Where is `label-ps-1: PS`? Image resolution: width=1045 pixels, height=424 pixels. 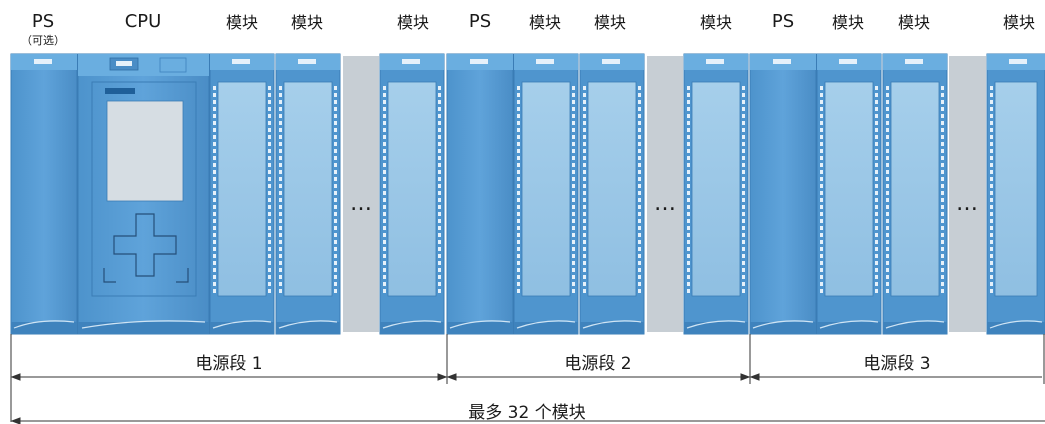
label-ps-1: PS is located at coordinates (43, 21).